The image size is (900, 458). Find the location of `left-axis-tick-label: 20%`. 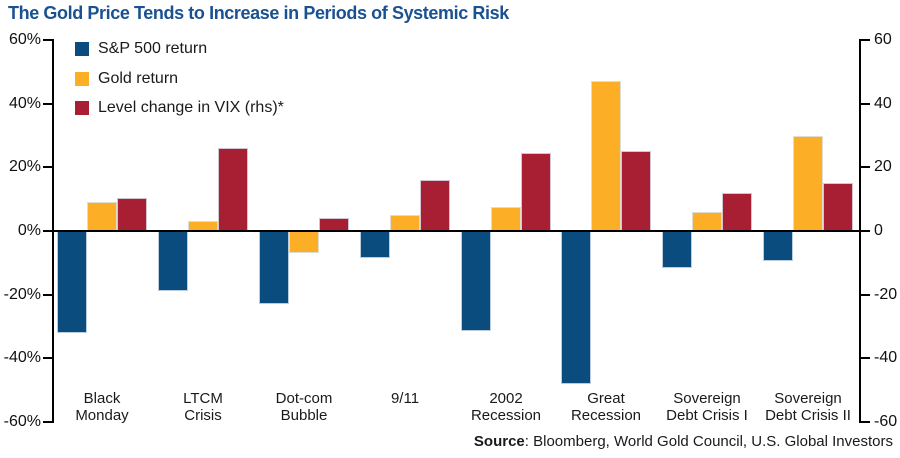

left-axis-tick-label: 20% is located at coordinates (24, 167).